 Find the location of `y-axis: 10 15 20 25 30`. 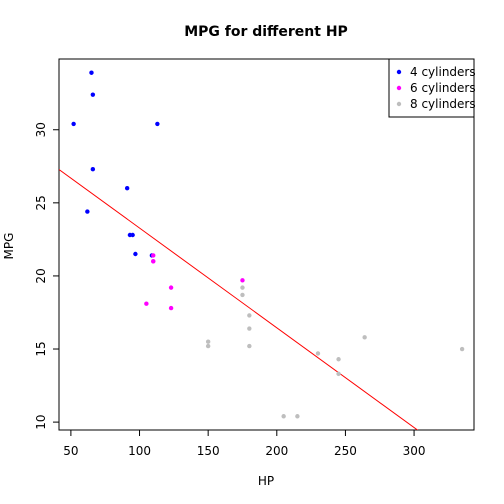

y-axis: 10 15 20 25 30 is located at coordinates (47, 276).